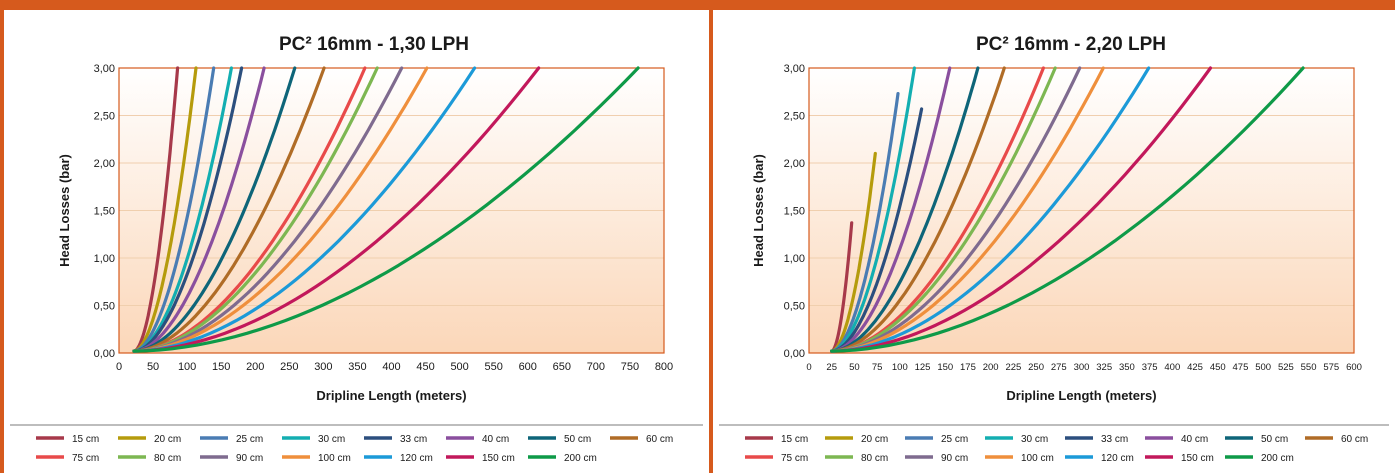 This screenshot has height=473, width=1395. I want to click on series-line-120-cm, so click(990, 209).